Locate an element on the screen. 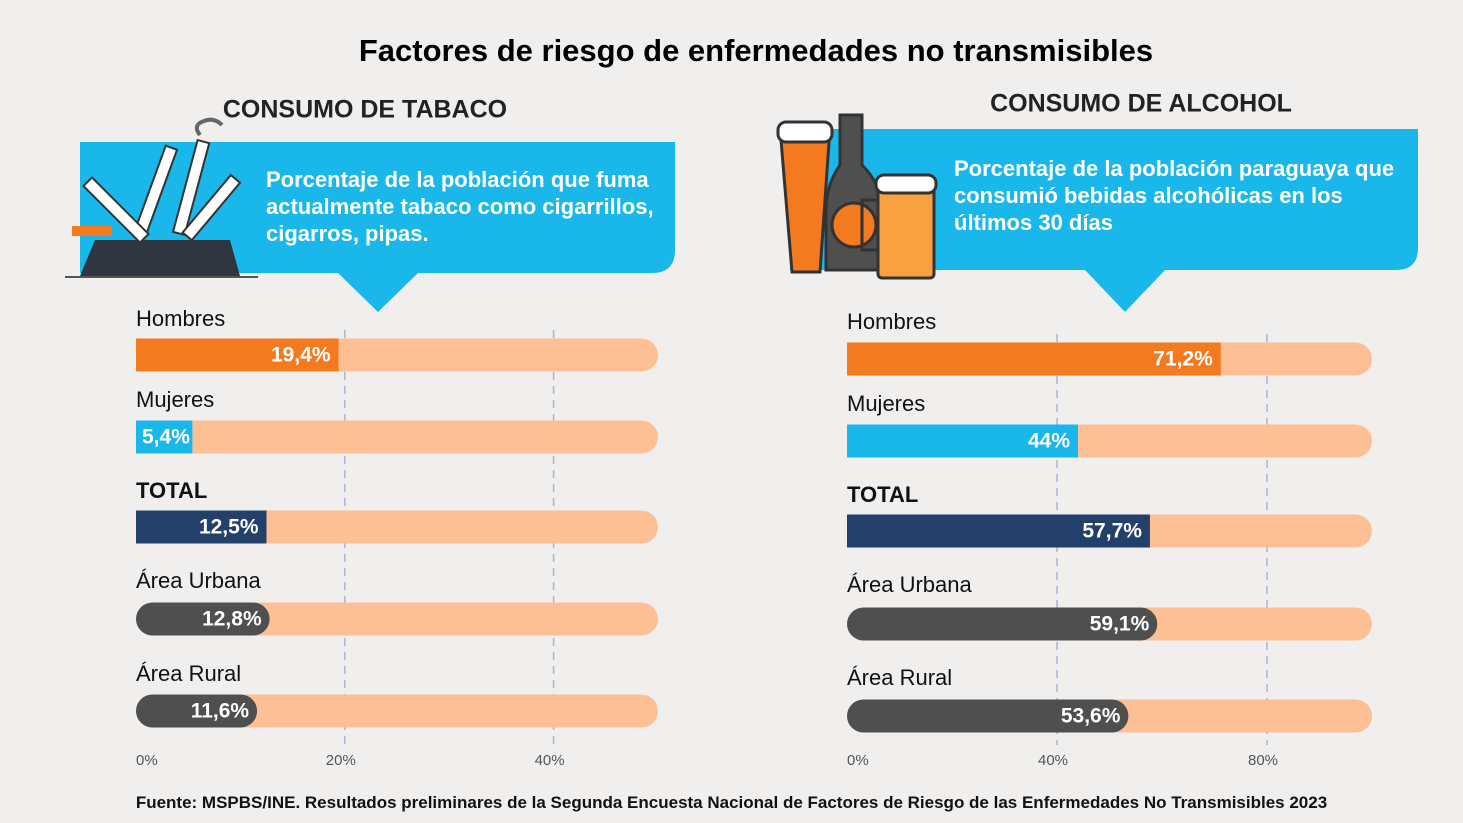 This screenshot has width=1463, height=823. callout-box is located at coordinates (1104, 220).